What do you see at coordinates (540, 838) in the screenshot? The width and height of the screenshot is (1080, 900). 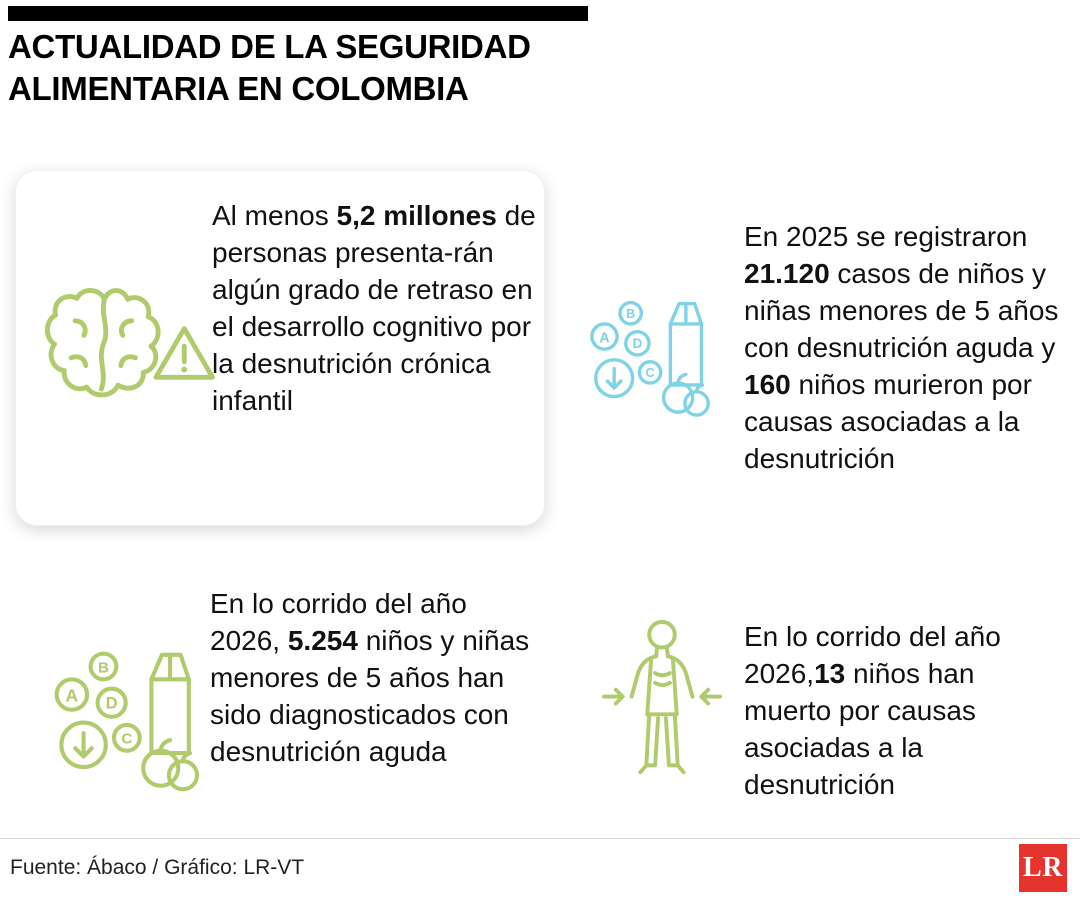 I see `footer-divider` at bounding box center [540, 838].